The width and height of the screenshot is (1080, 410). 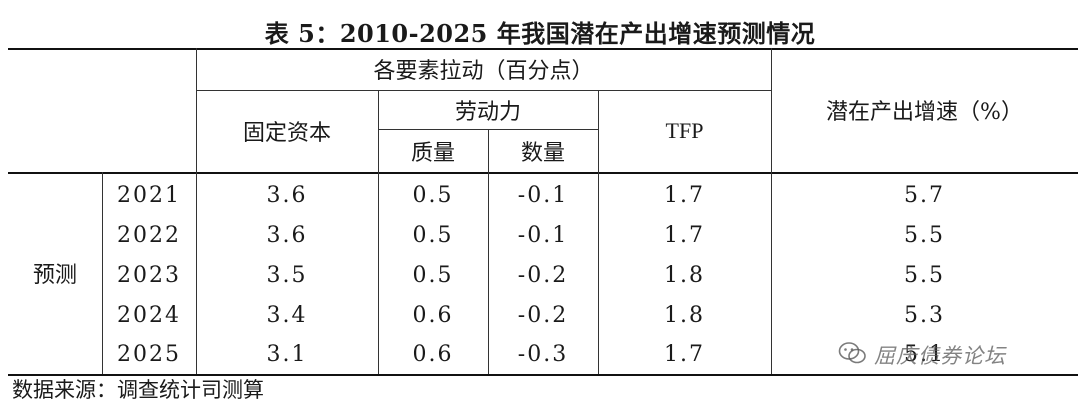 I want to click on watermark: 屈庆债券论坛, so click(x=922, y=355).